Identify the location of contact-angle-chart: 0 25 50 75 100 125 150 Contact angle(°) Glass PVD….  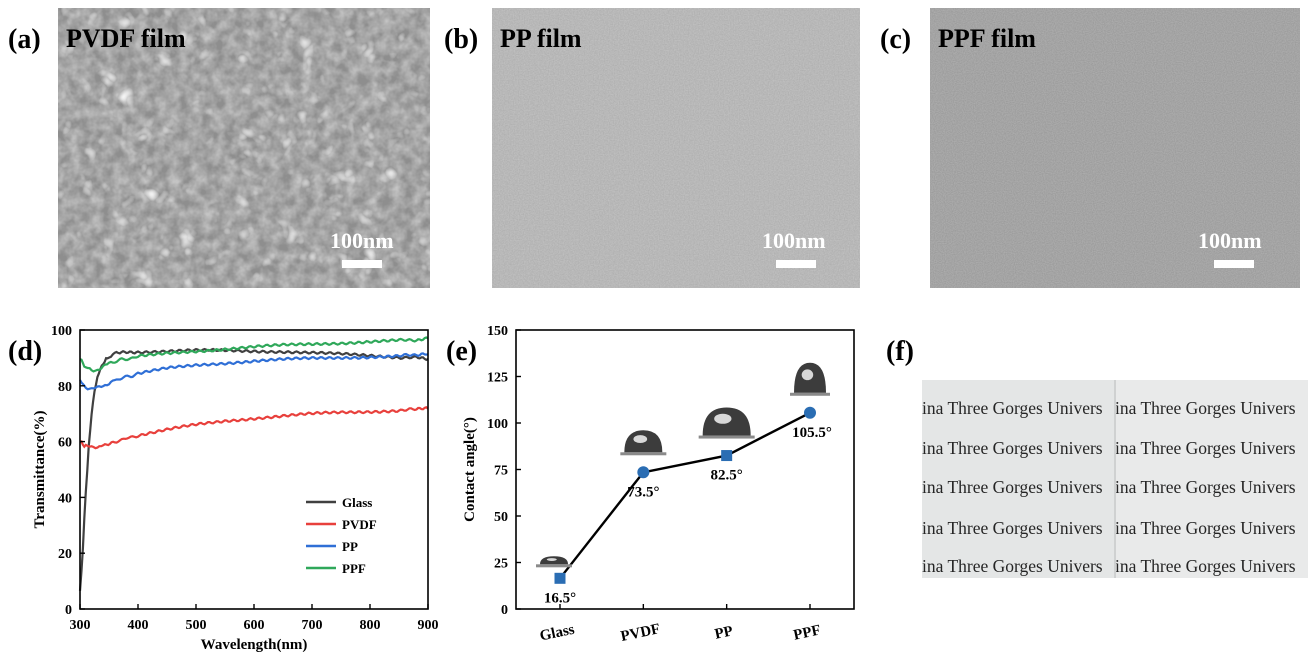
(658, 484).